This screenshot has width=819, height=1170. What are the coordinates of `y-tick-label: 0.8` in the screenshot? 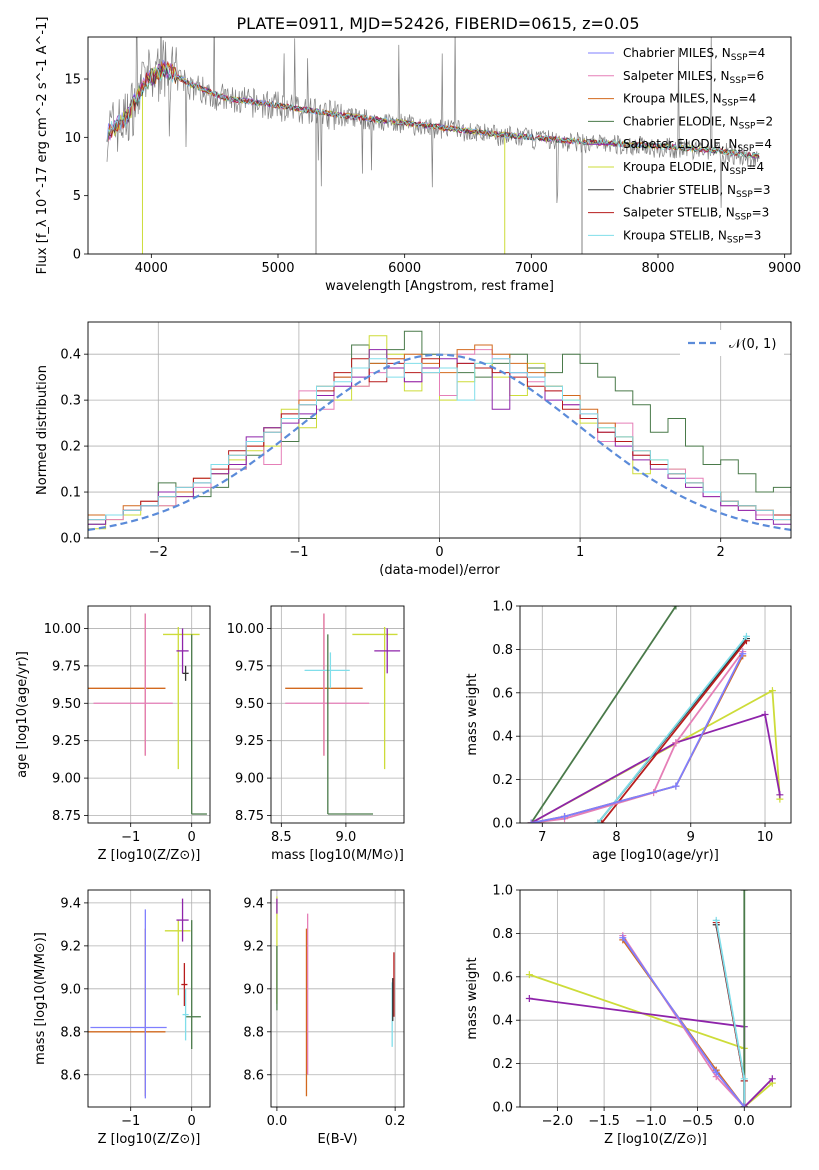 It's located at (502, 650).